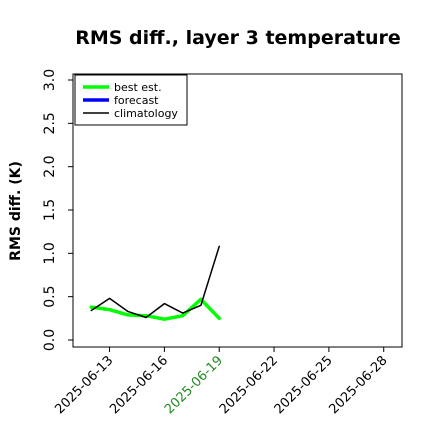 This screenshot has height=445, width=440. What do you see at coordinates (146, 113) in the screenshot?
I see `legend-label-climatology: climatology` at bounding box center [146, 113].